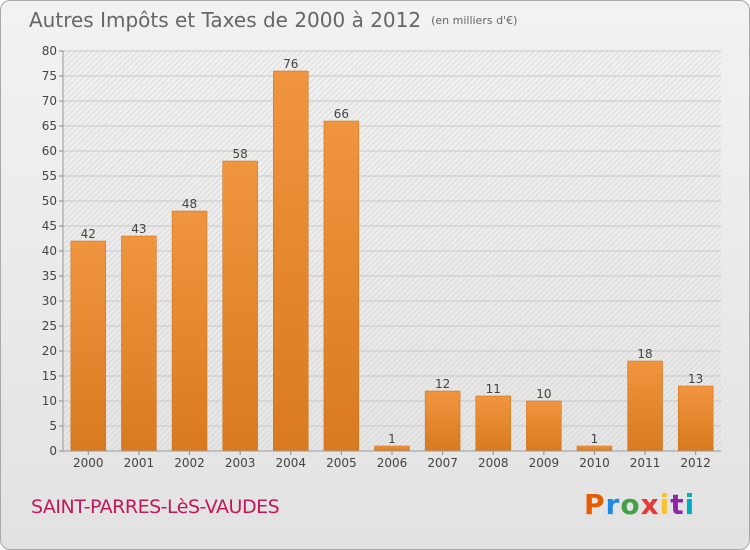 This screenshot has height=550, width=750. What do you see at coordinates (49, 376) in the screenshot?
I see `y-tick-label: 15` at bounding box center [49, 376].